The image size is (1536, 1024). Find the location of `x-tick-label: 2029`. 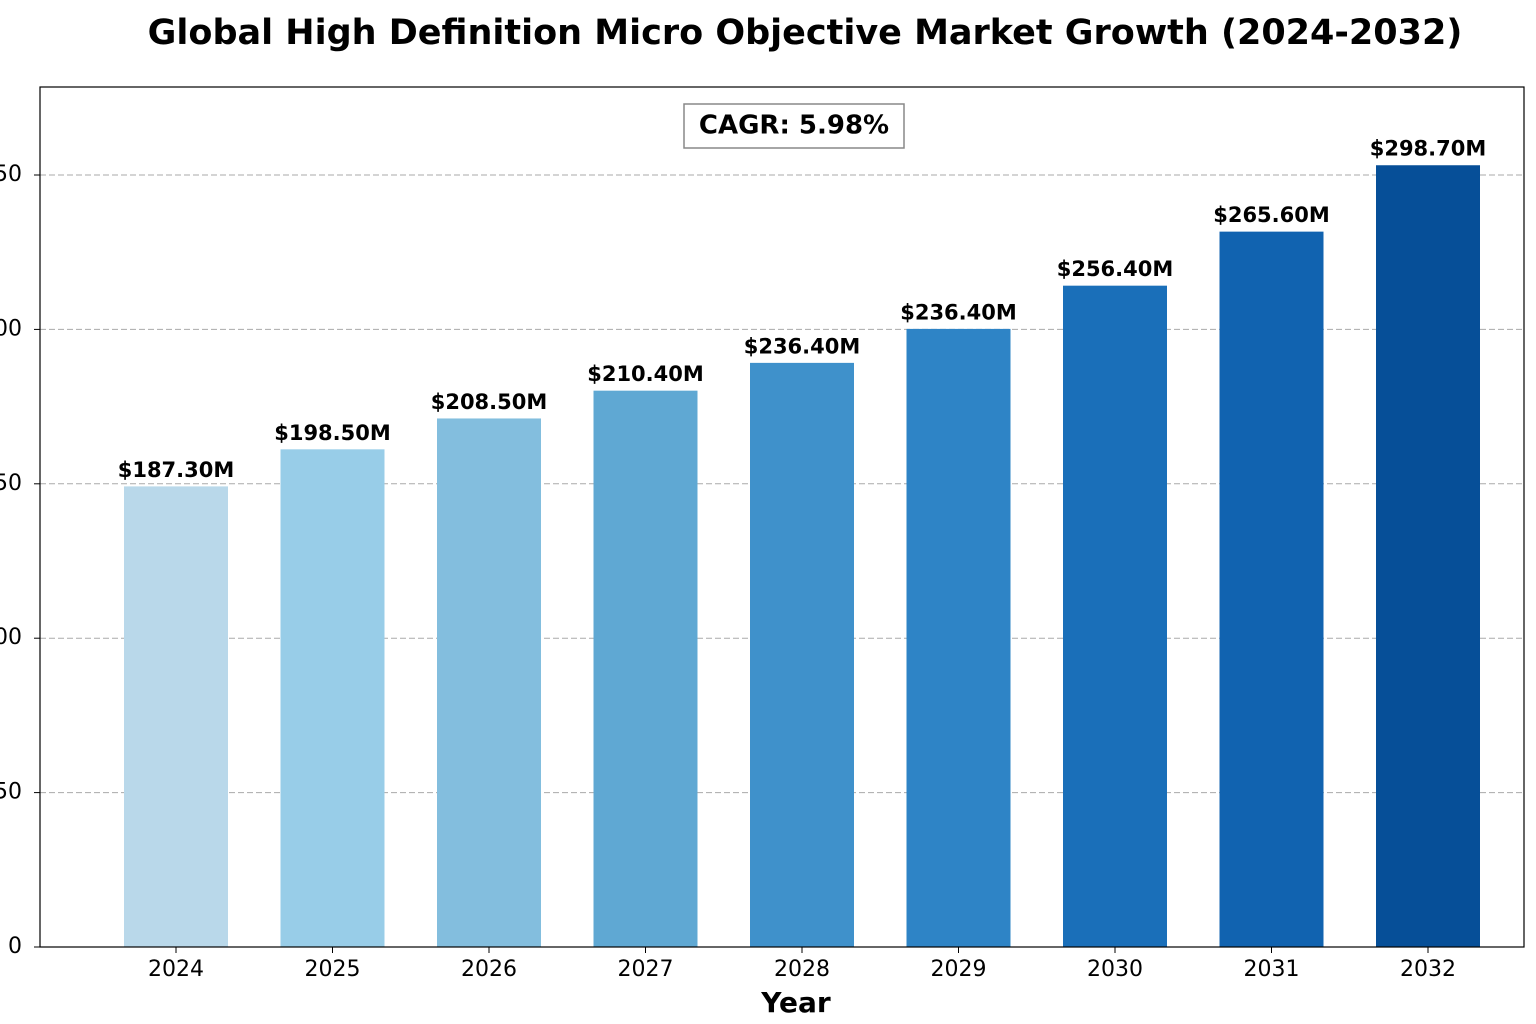

x-tick-label: 2029 is located at coordinates (959, 969).